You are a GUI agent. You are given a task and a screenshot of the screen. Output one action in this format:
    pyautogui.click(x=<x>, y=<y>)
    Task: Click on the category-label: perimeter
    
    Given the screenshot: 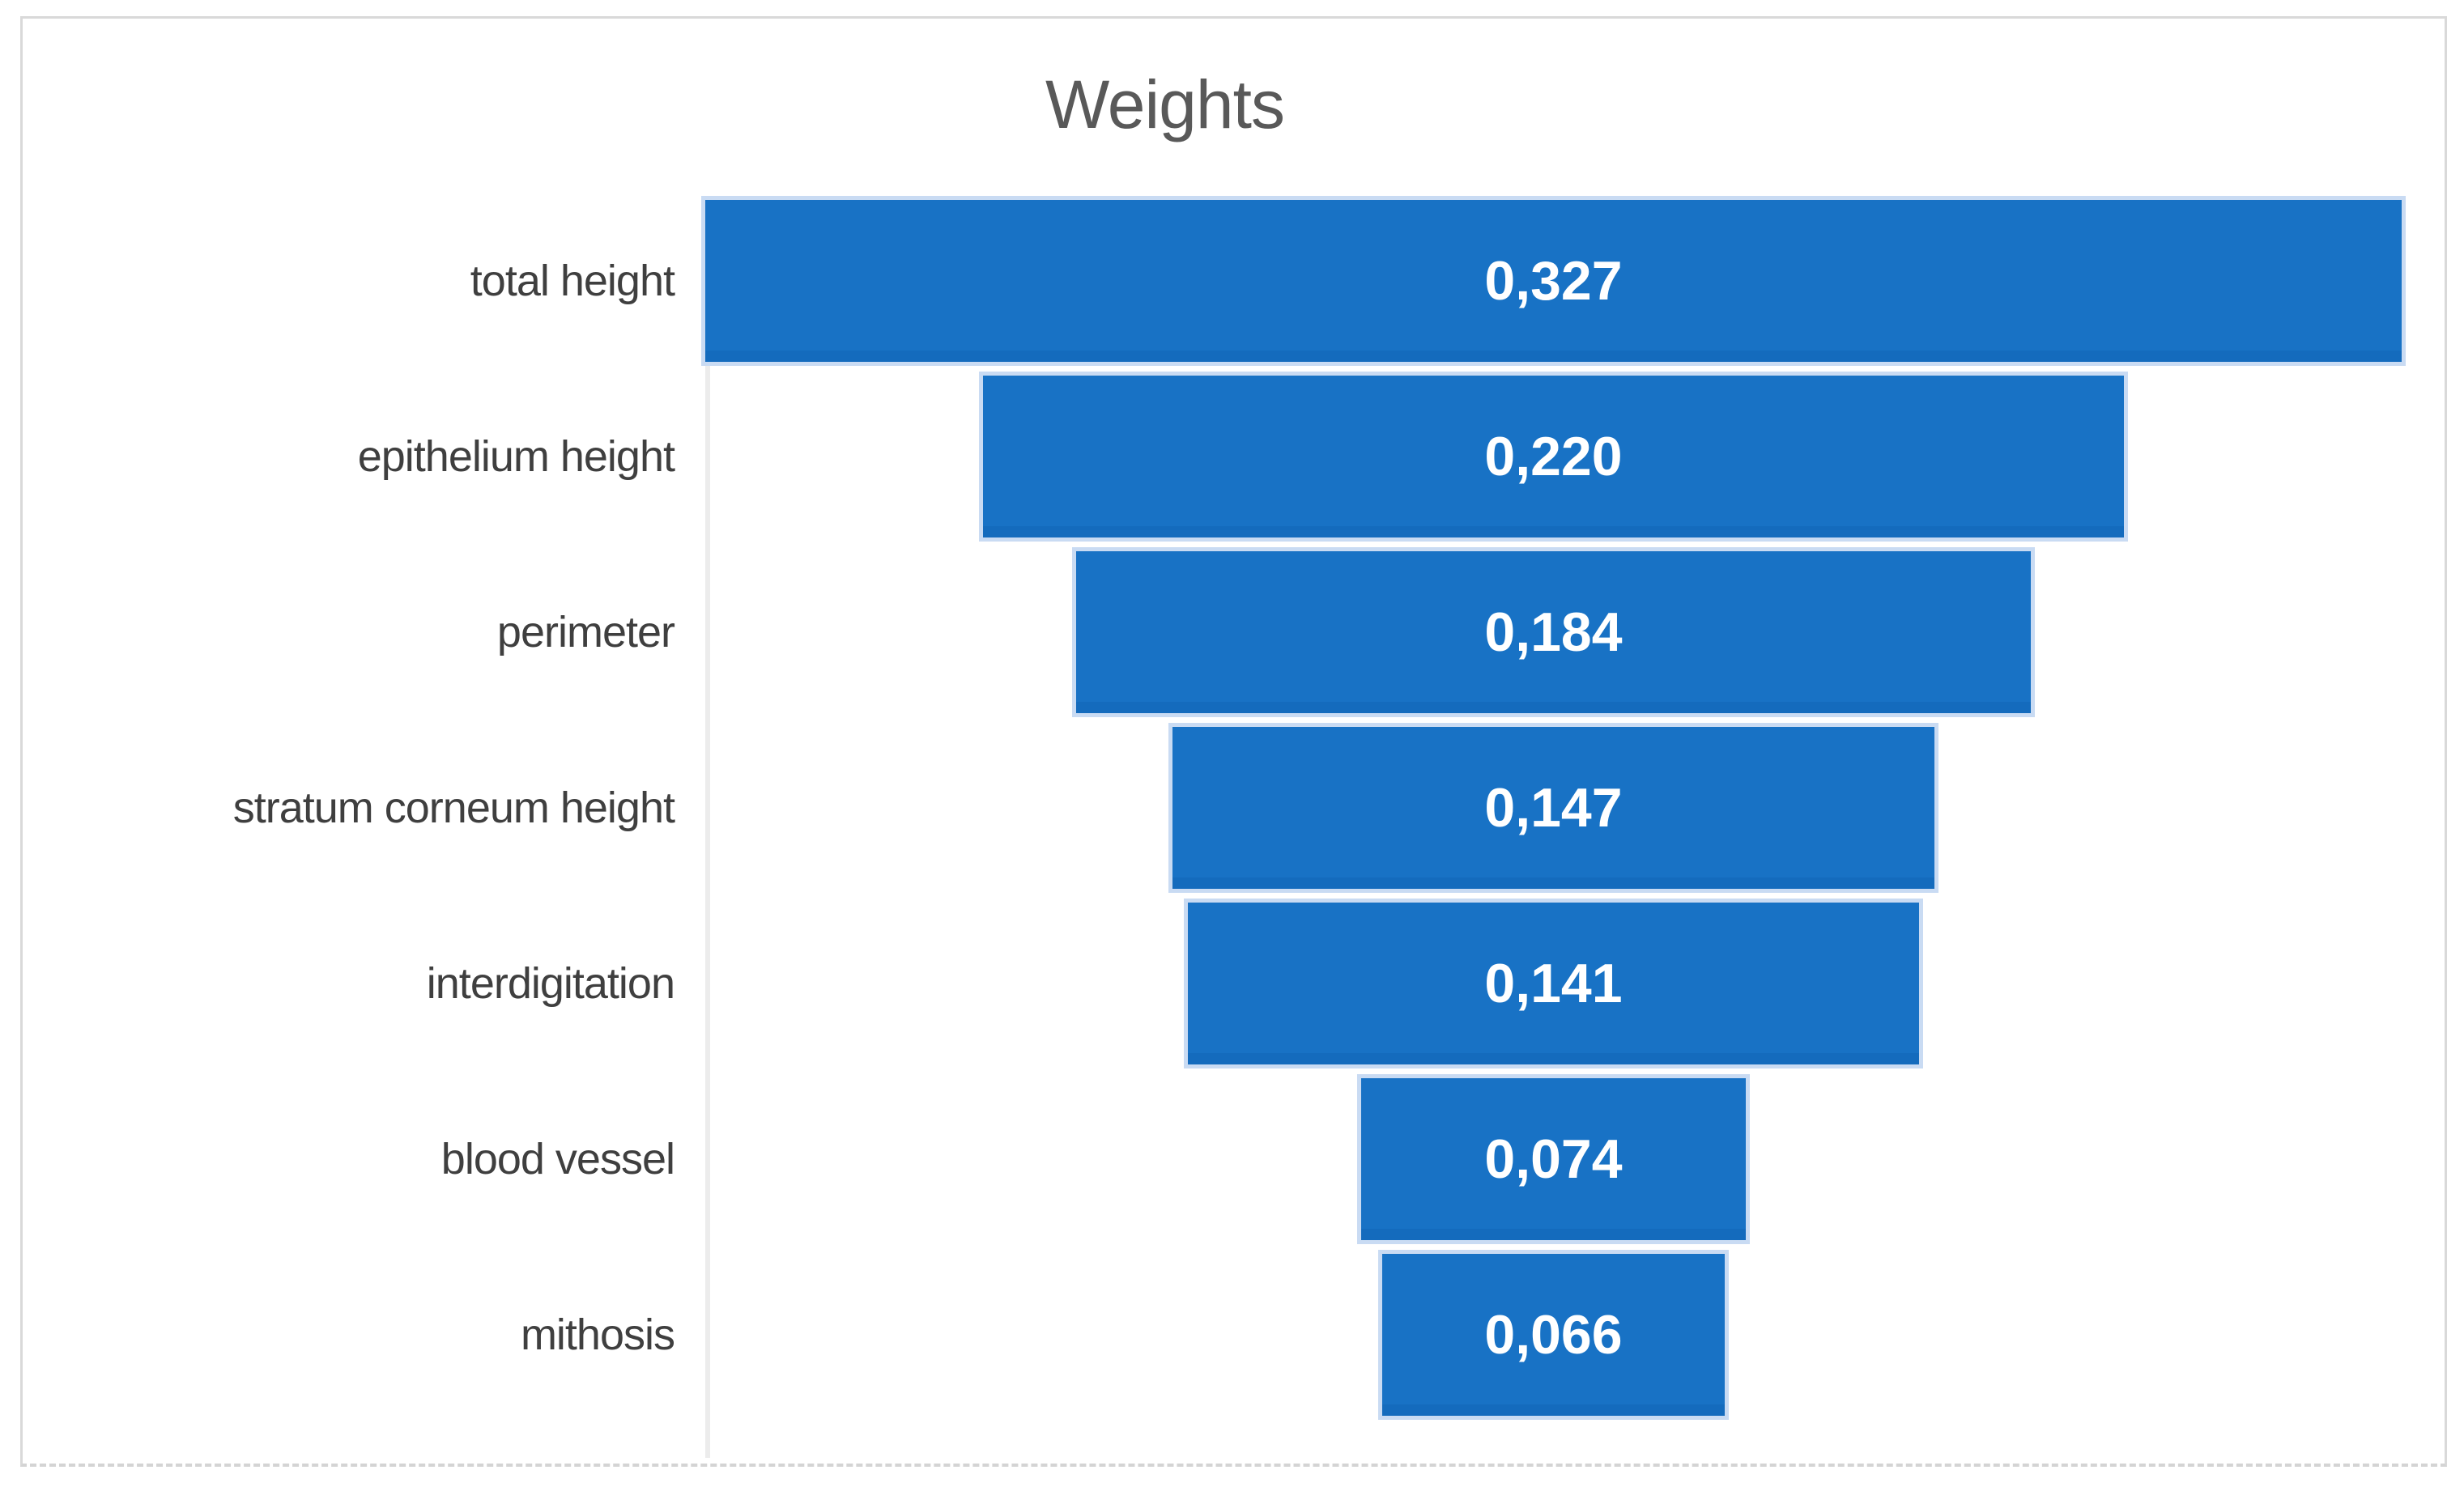 What is the action you would take?
    pyautogui.click(x=585, y=632)
    